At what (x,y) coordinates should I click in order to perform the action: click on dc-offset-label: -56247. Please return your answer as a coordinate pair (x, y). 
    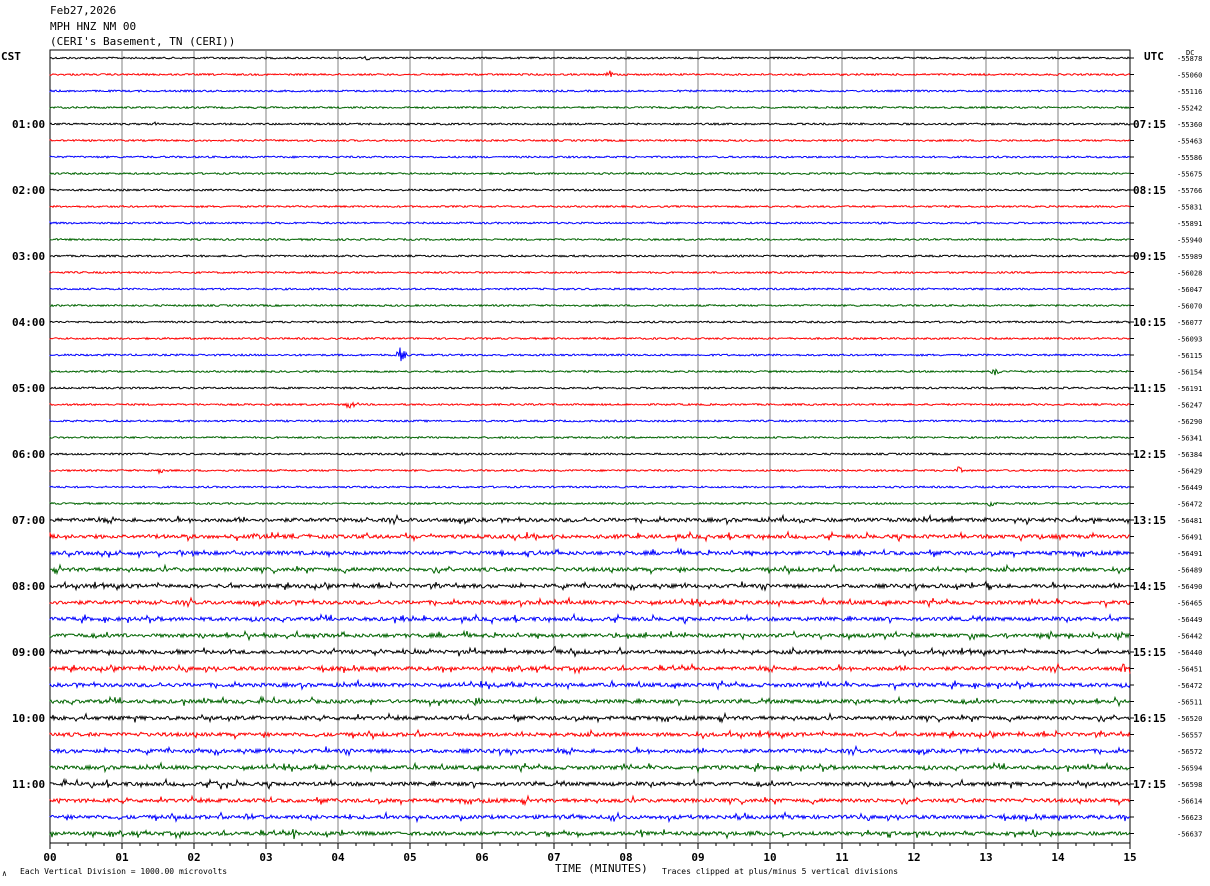
    Looking at the image, I should click on (1189, 406).